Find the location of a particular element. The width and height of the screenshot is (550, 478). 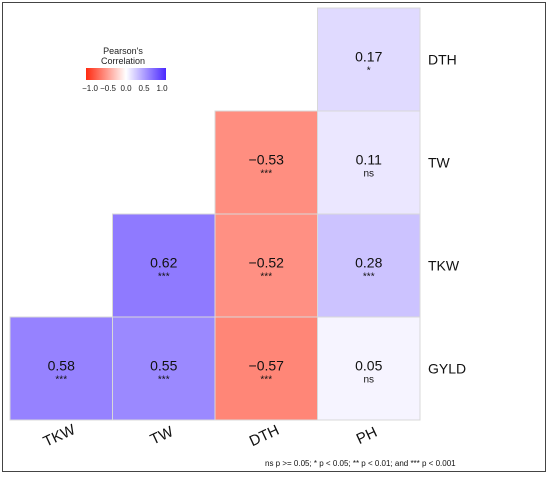

legend-title-line-2: Correlation is located at coordinates (123, 61).